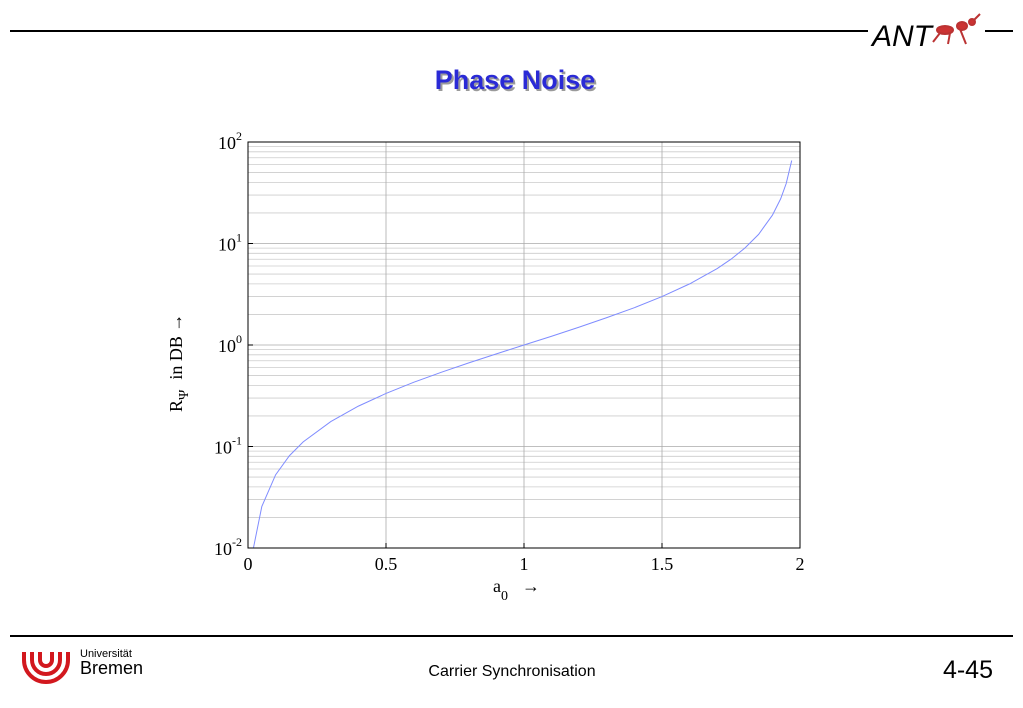 The image size is (1023, 708). Describe the element at coordinates (106, 654) in the screenshot. I see `university-name: Universität` at that location.